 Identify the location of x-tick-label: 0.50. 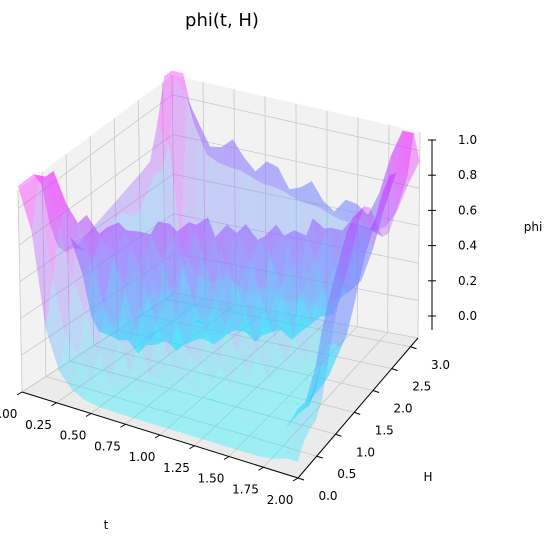
(73, 436).